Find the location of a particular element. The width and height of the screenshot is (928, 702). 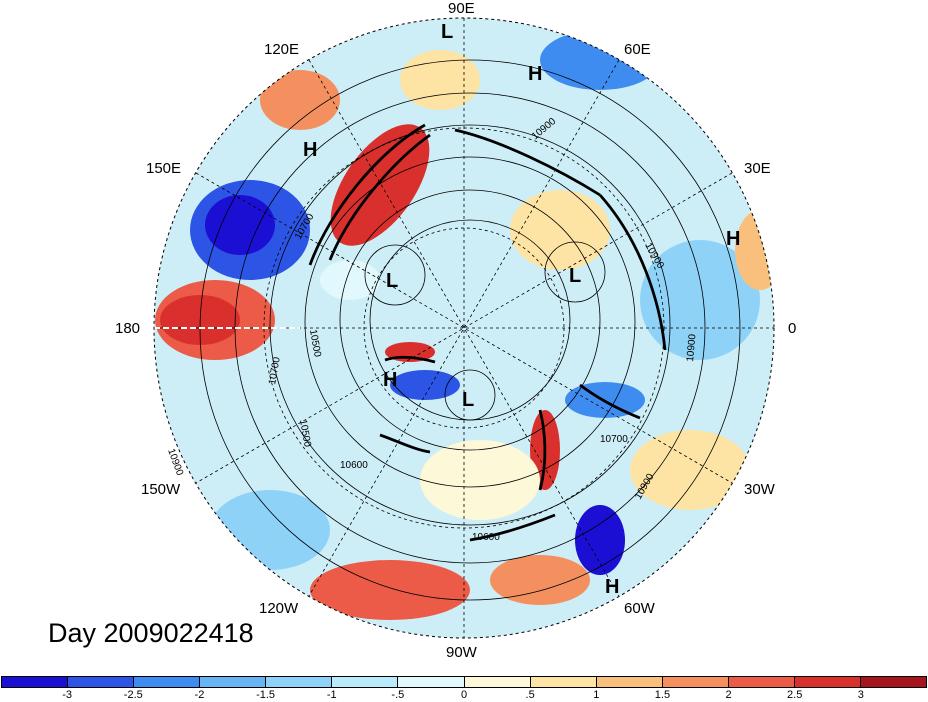

colorbar-tick-label: 2 is located at coordinates (728, 695).